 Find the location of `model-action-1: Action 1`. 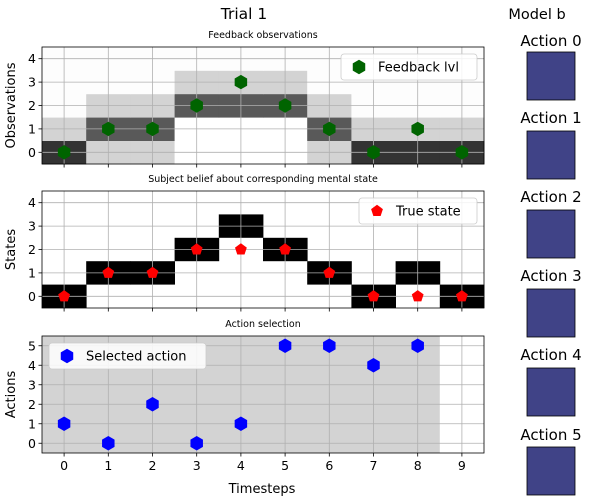

model-action-1: Action 1 is located at coordinates (551, 144).